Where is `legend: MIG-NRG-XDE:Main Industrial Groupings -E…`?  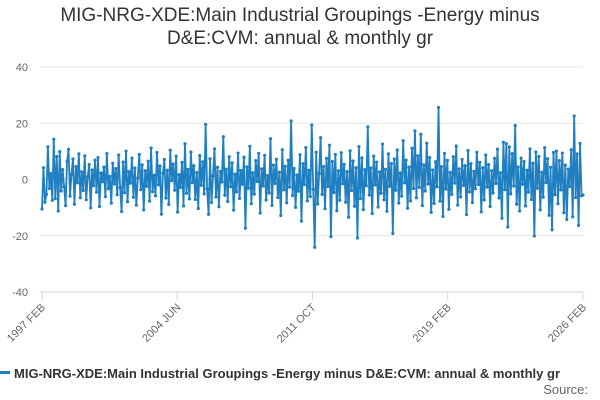 legend: MIG-NRG-XDE:Main Industrial Groupings -E… is located at coordinates (300, 373).